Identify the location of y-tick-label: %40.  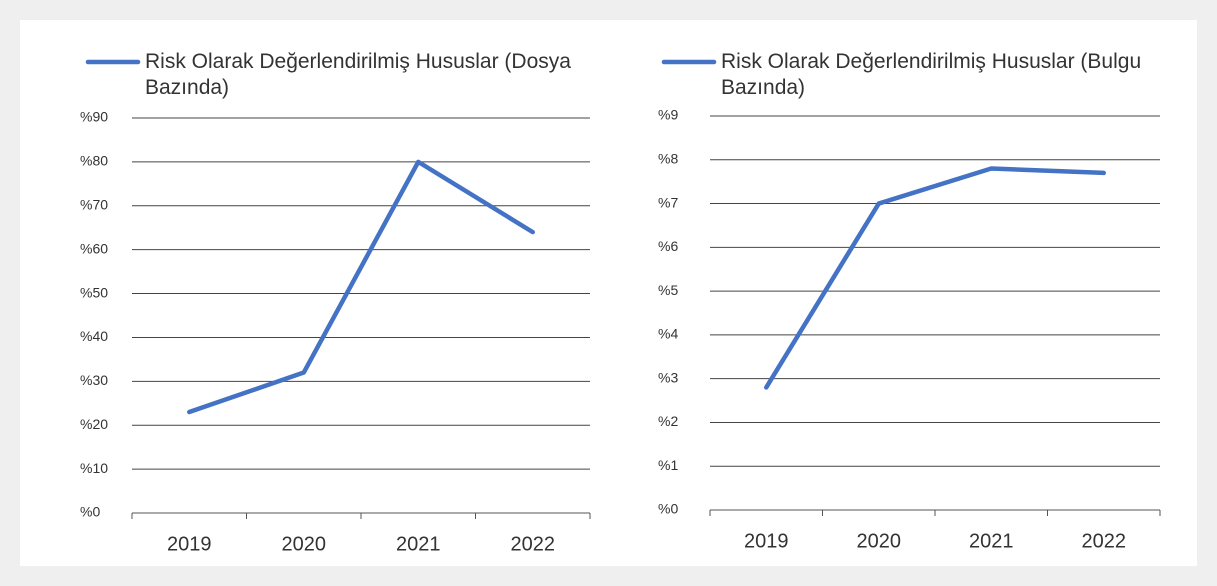
(94, 336).